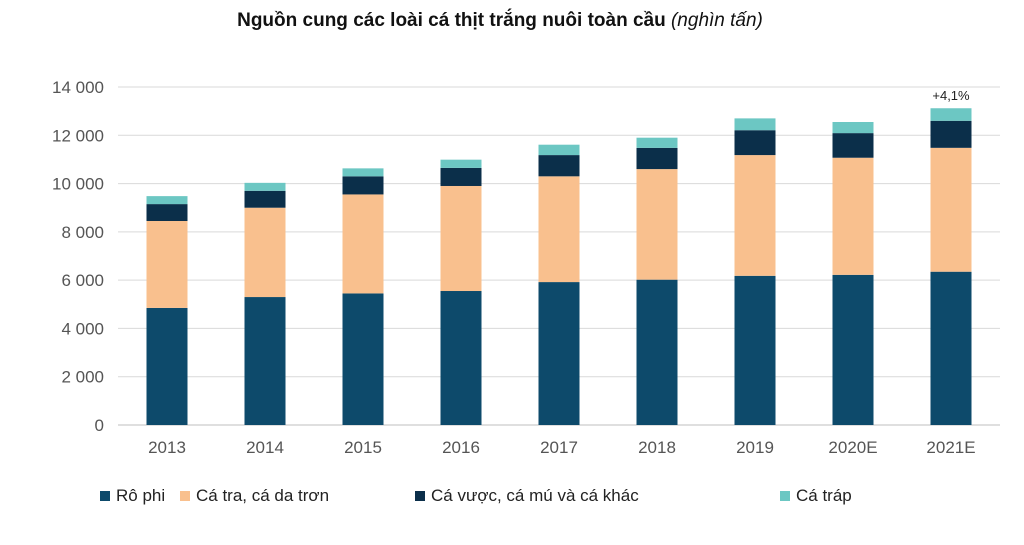  I want to click on x-tick-label: 2016, so click(461, 447).